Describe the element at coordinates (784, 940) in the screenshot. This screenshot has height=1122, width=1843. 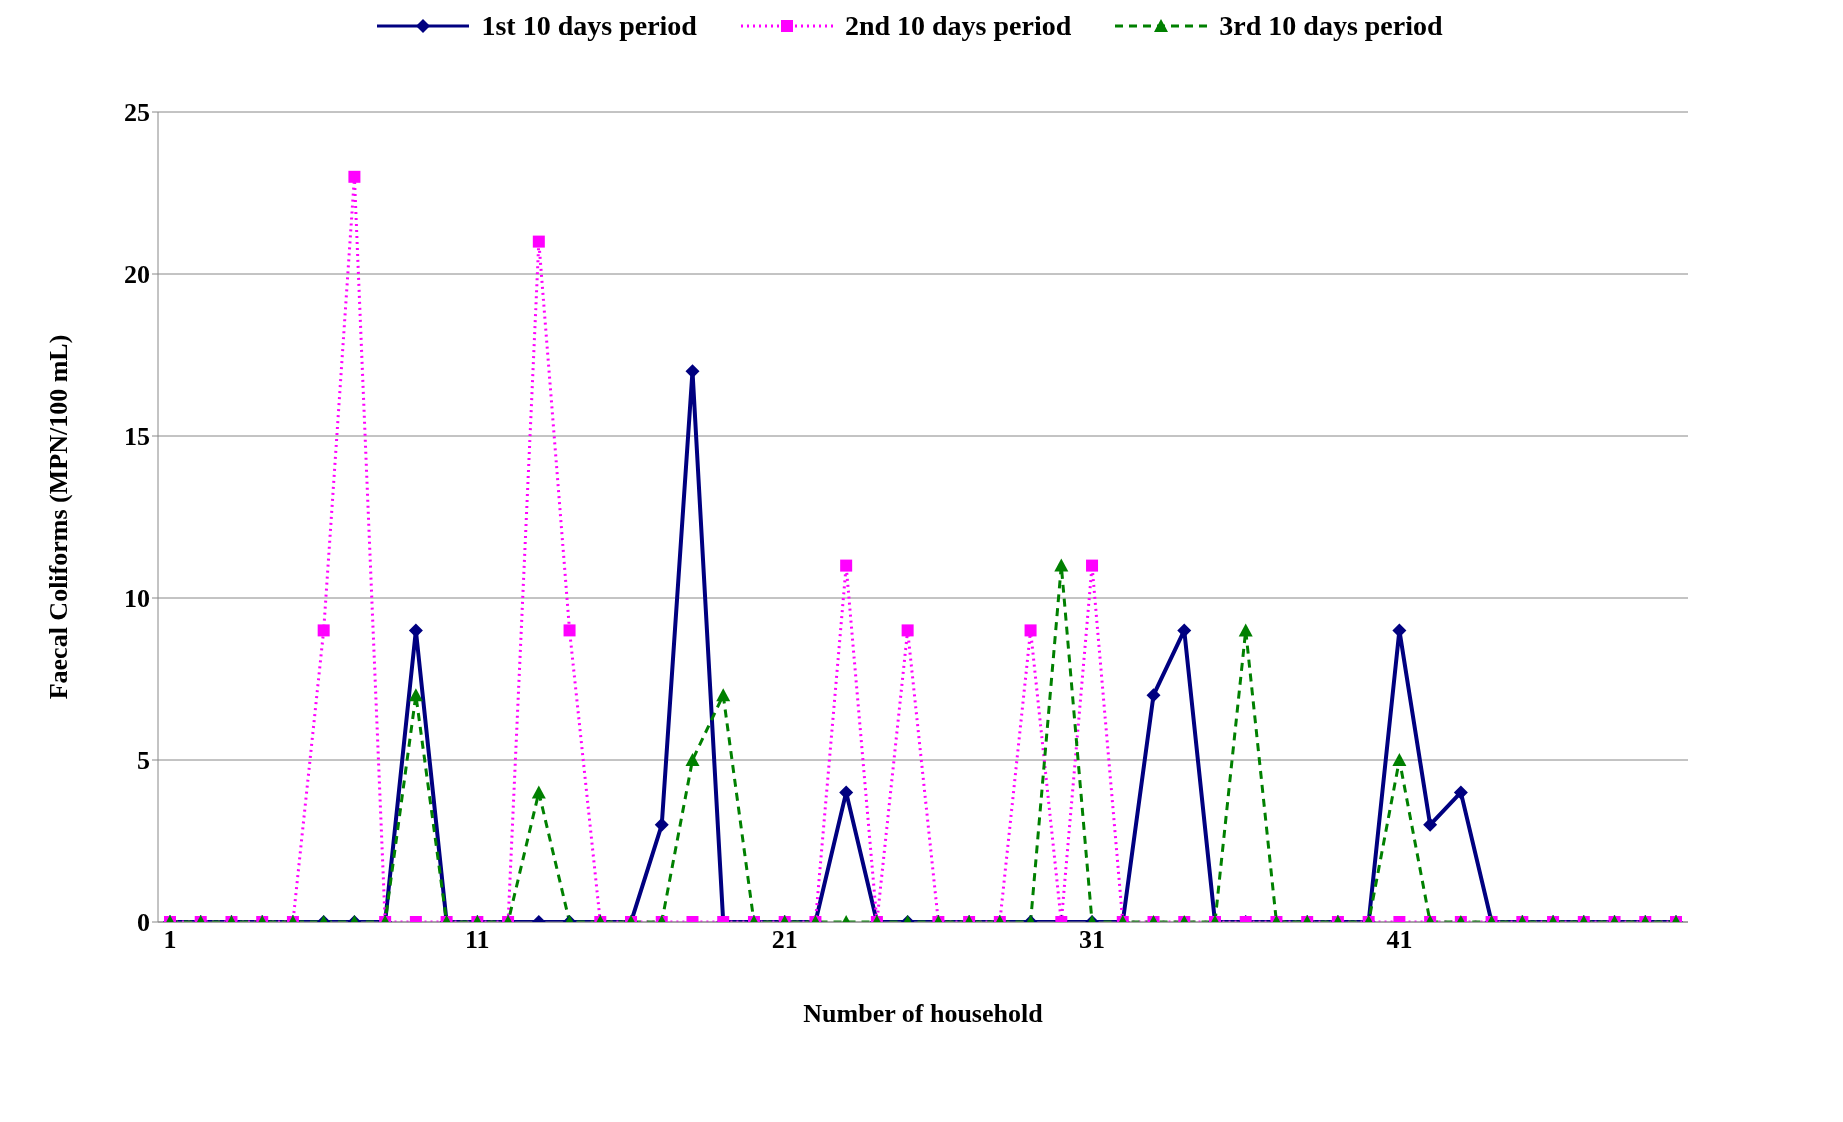
I see `x-tick-label: 21` at that location.